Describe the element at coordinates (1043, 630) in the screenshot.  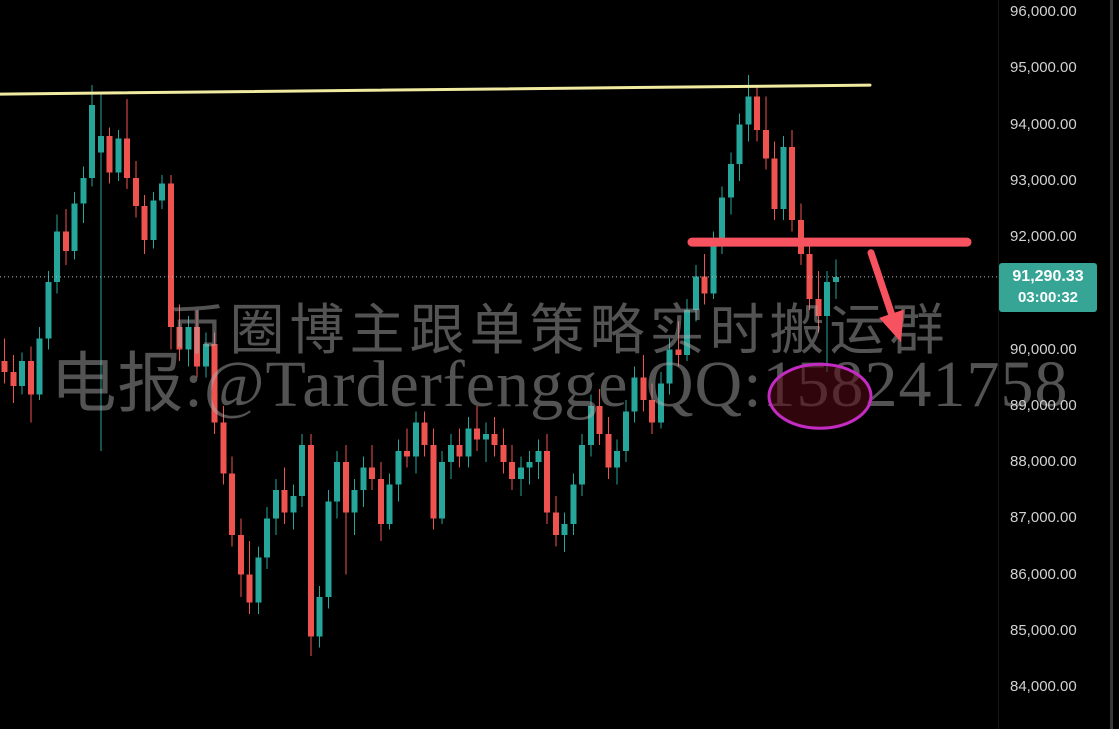
I see `axis-tick: 85,000.00` at that location.